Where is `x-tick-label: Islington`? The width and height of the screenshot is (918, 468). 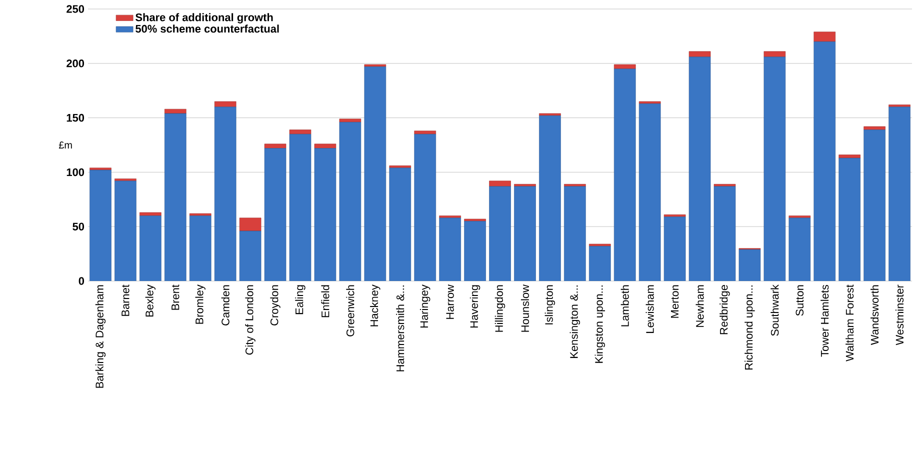 x-tick-label: Islington is located at coordinates (550, 304).